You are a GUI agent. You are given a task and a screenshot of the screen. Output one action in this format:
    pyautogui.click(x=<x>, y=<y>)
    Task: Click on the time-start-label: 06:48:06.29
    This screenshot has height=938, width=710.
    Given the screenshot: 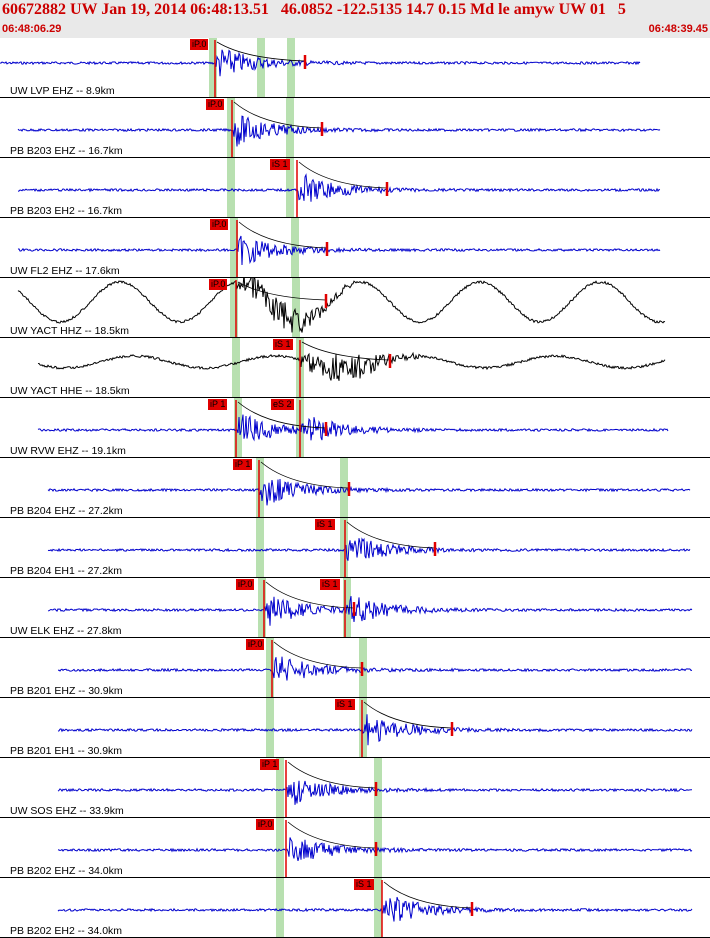 What is the action you would take?
    pyautogui.click(x=32, y=29)
    